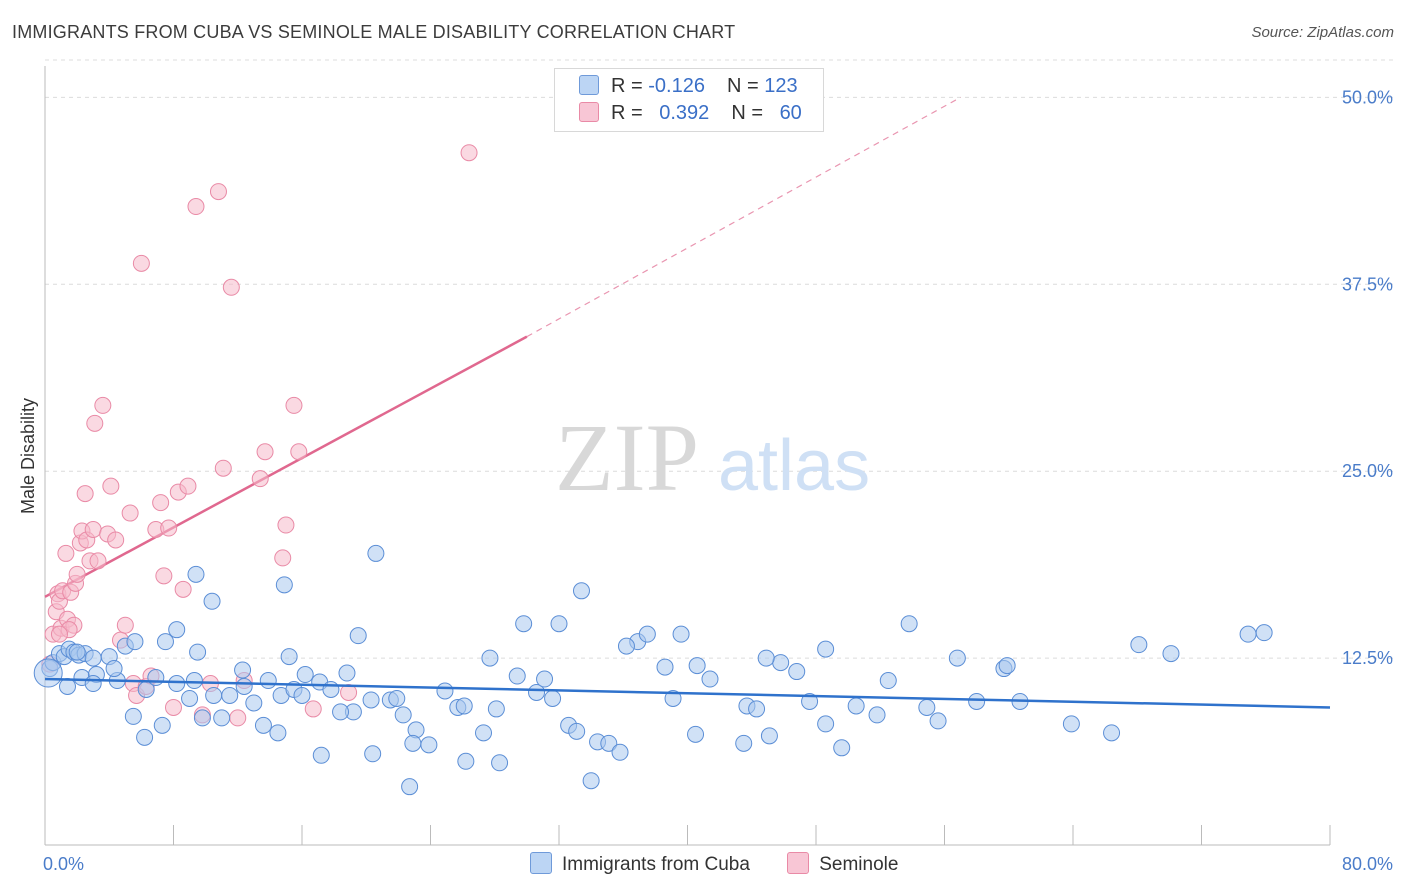  I want to click on y-tick-label: 37.5%, so click(1367, 284).